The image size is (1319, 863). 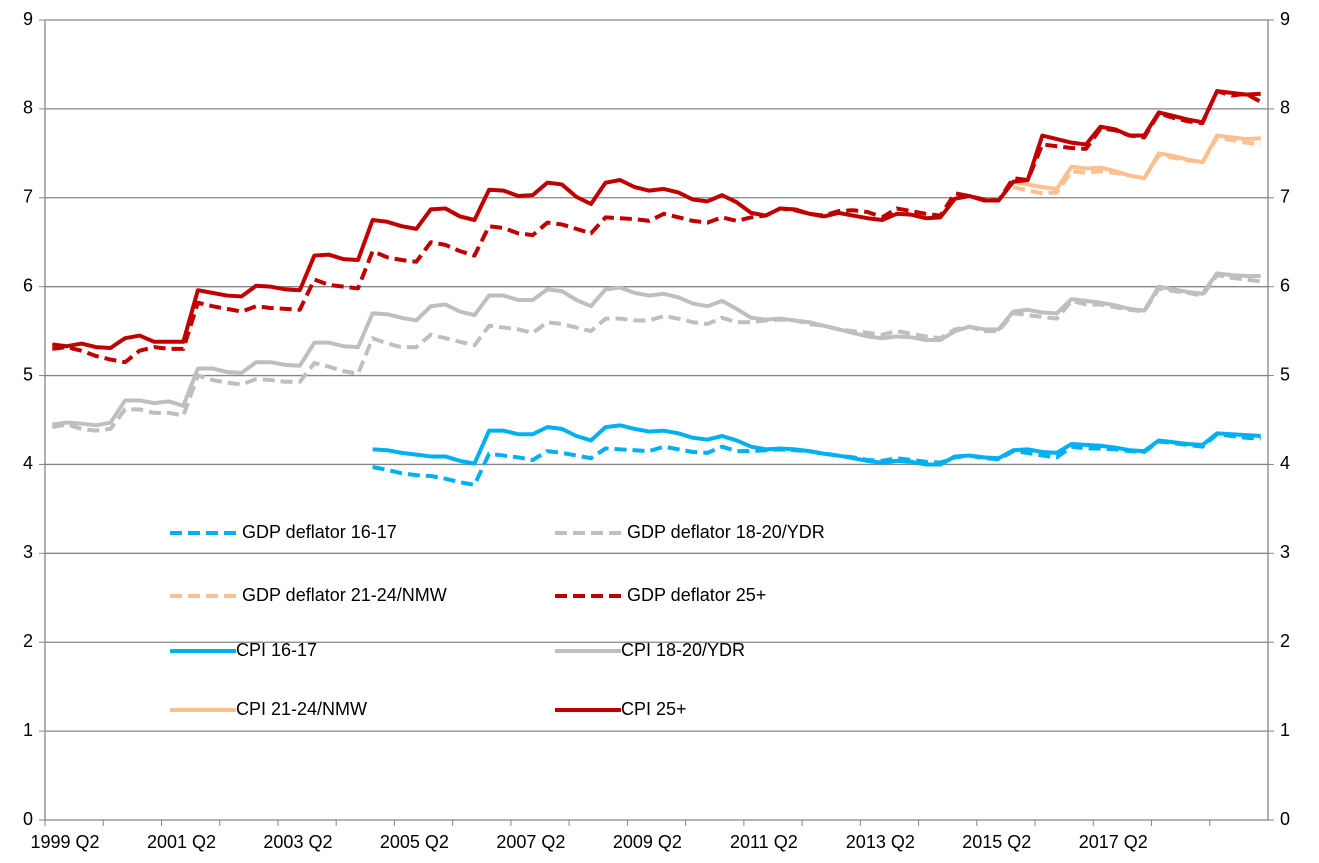 I want to click on y-tick-label: 0, so click(x=28, y=819).